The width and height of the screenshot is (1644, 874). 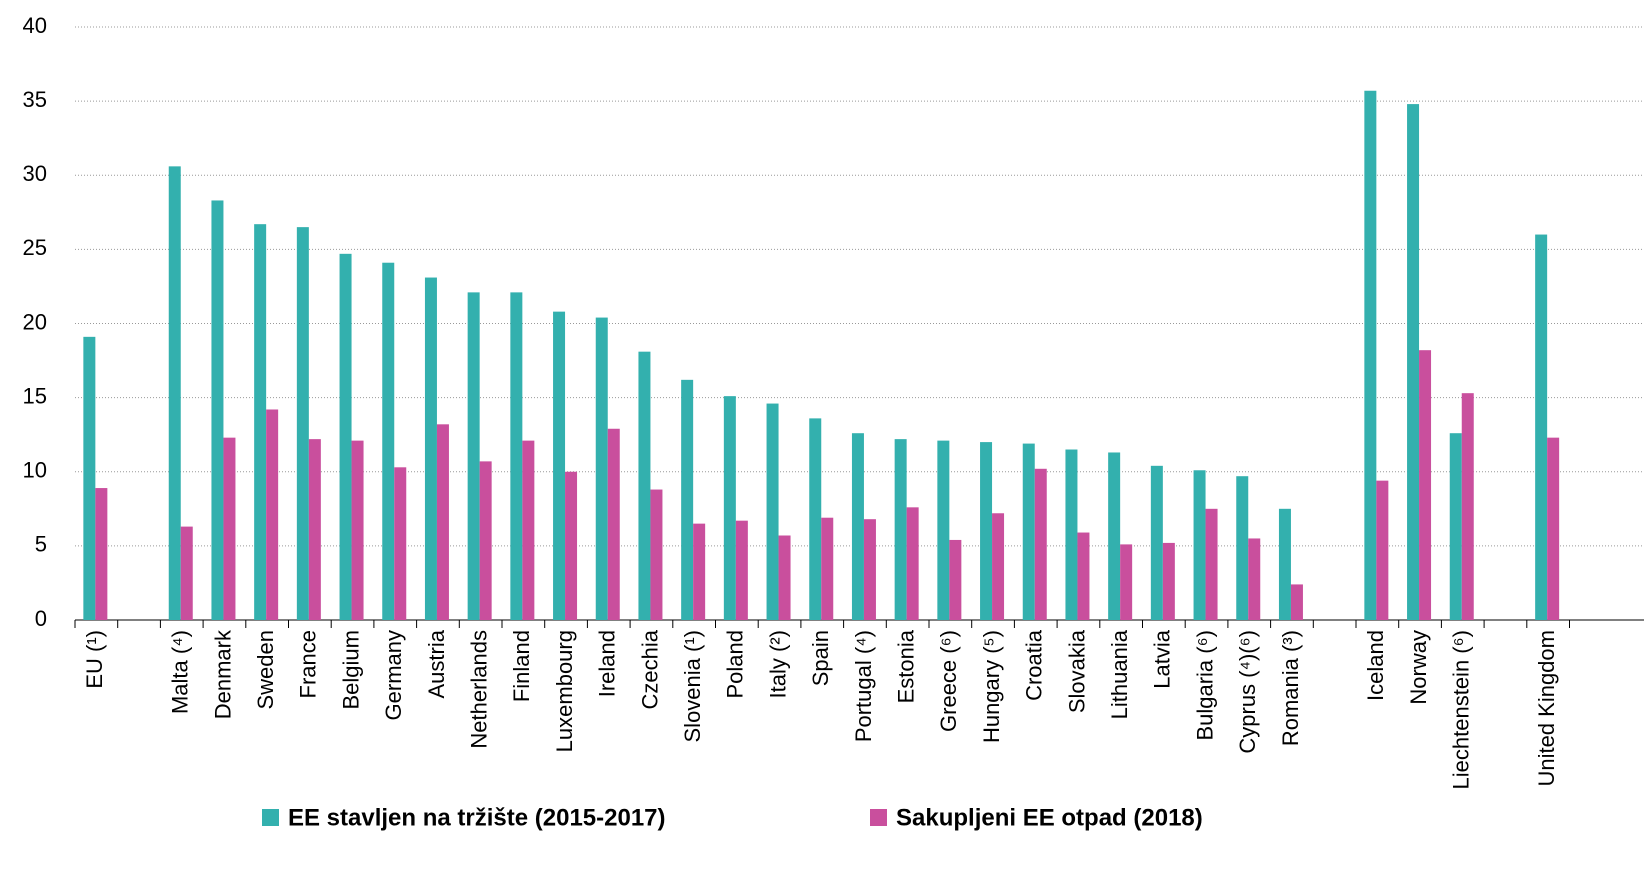 I want to click on y-tick-label: 20, so click(x=35, y=321).